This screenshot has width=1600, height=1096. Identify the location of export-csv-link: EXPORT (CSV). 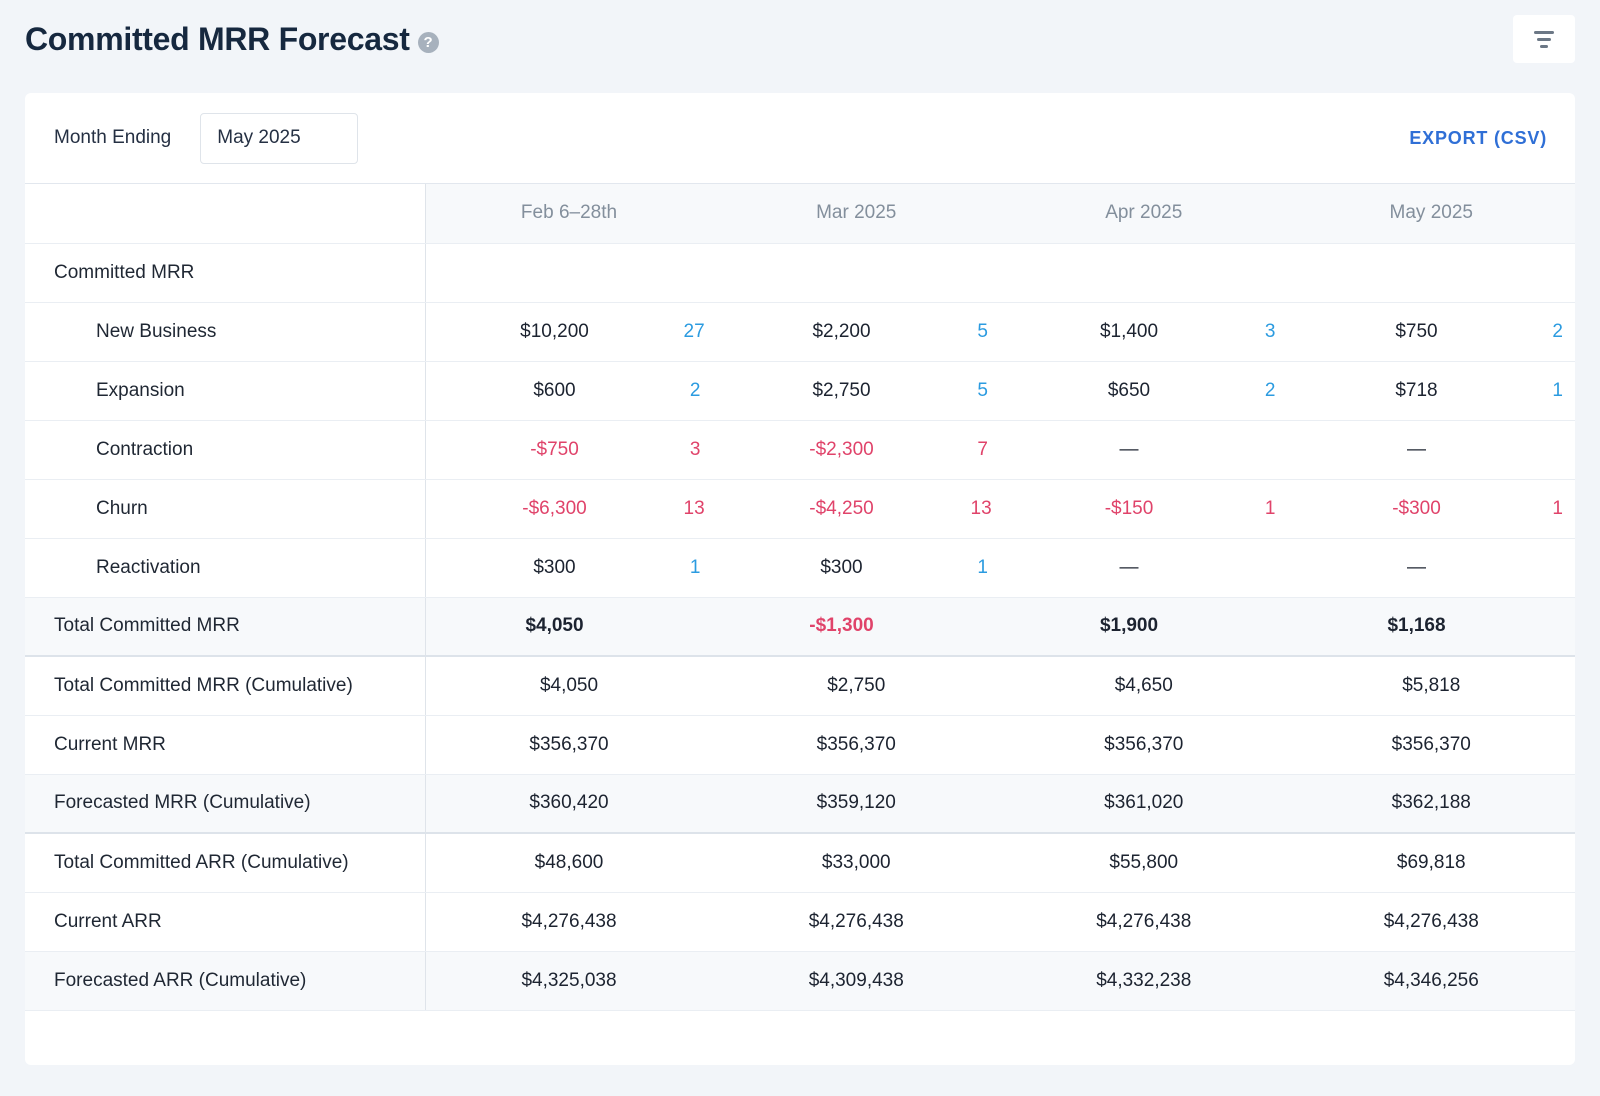
(1478, 137).